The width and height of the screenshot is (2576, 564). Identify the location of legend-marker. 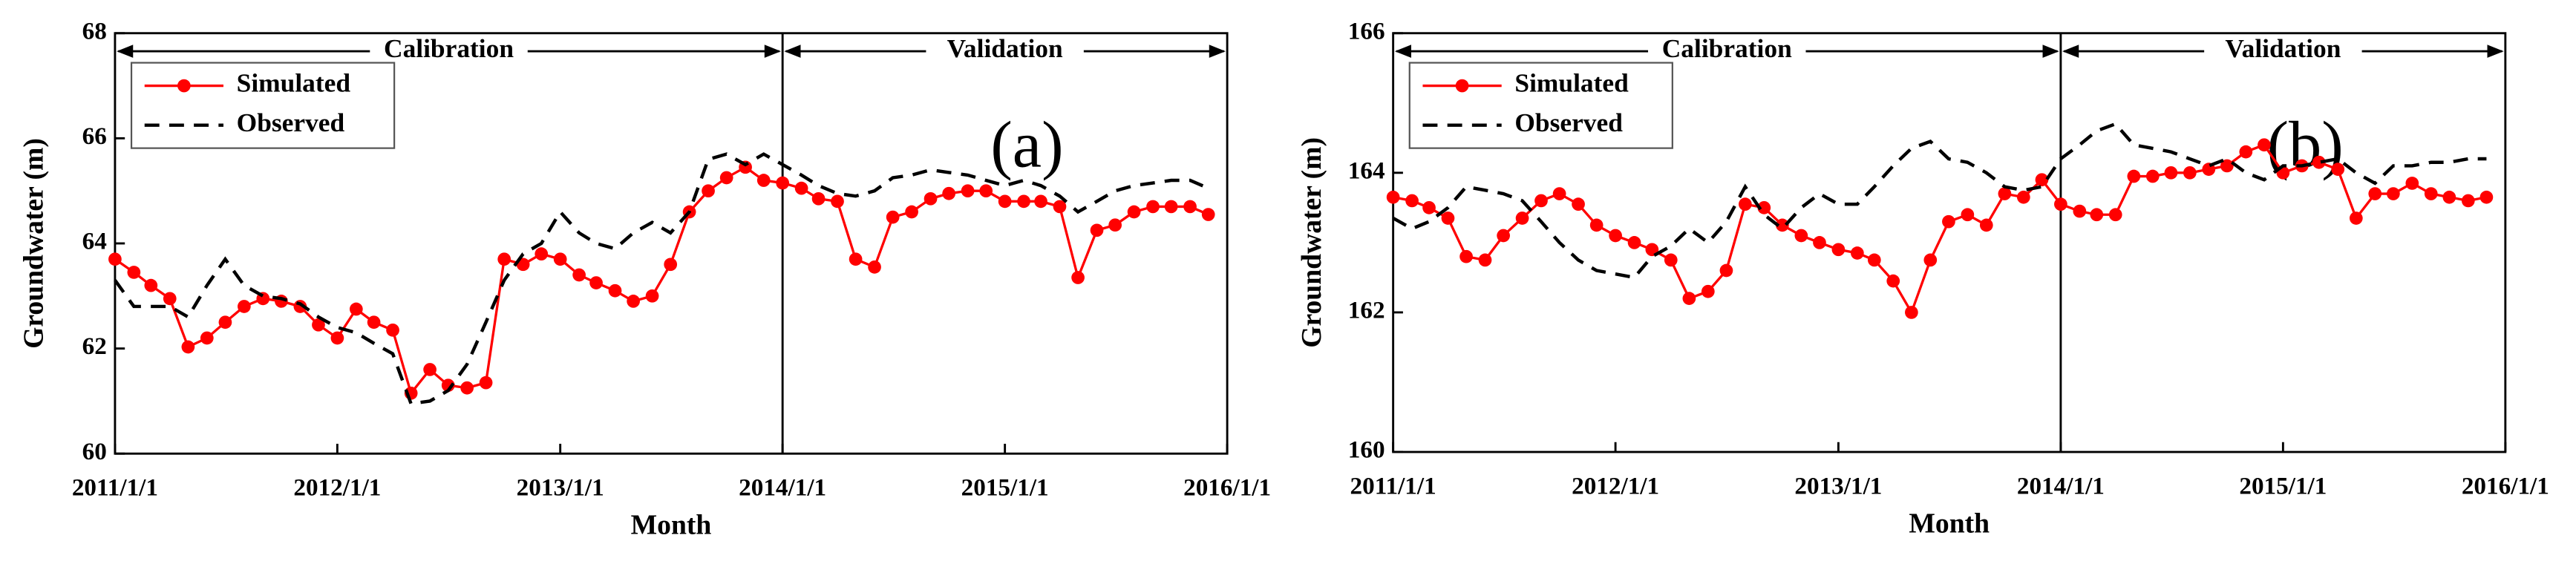
(1462, 86).